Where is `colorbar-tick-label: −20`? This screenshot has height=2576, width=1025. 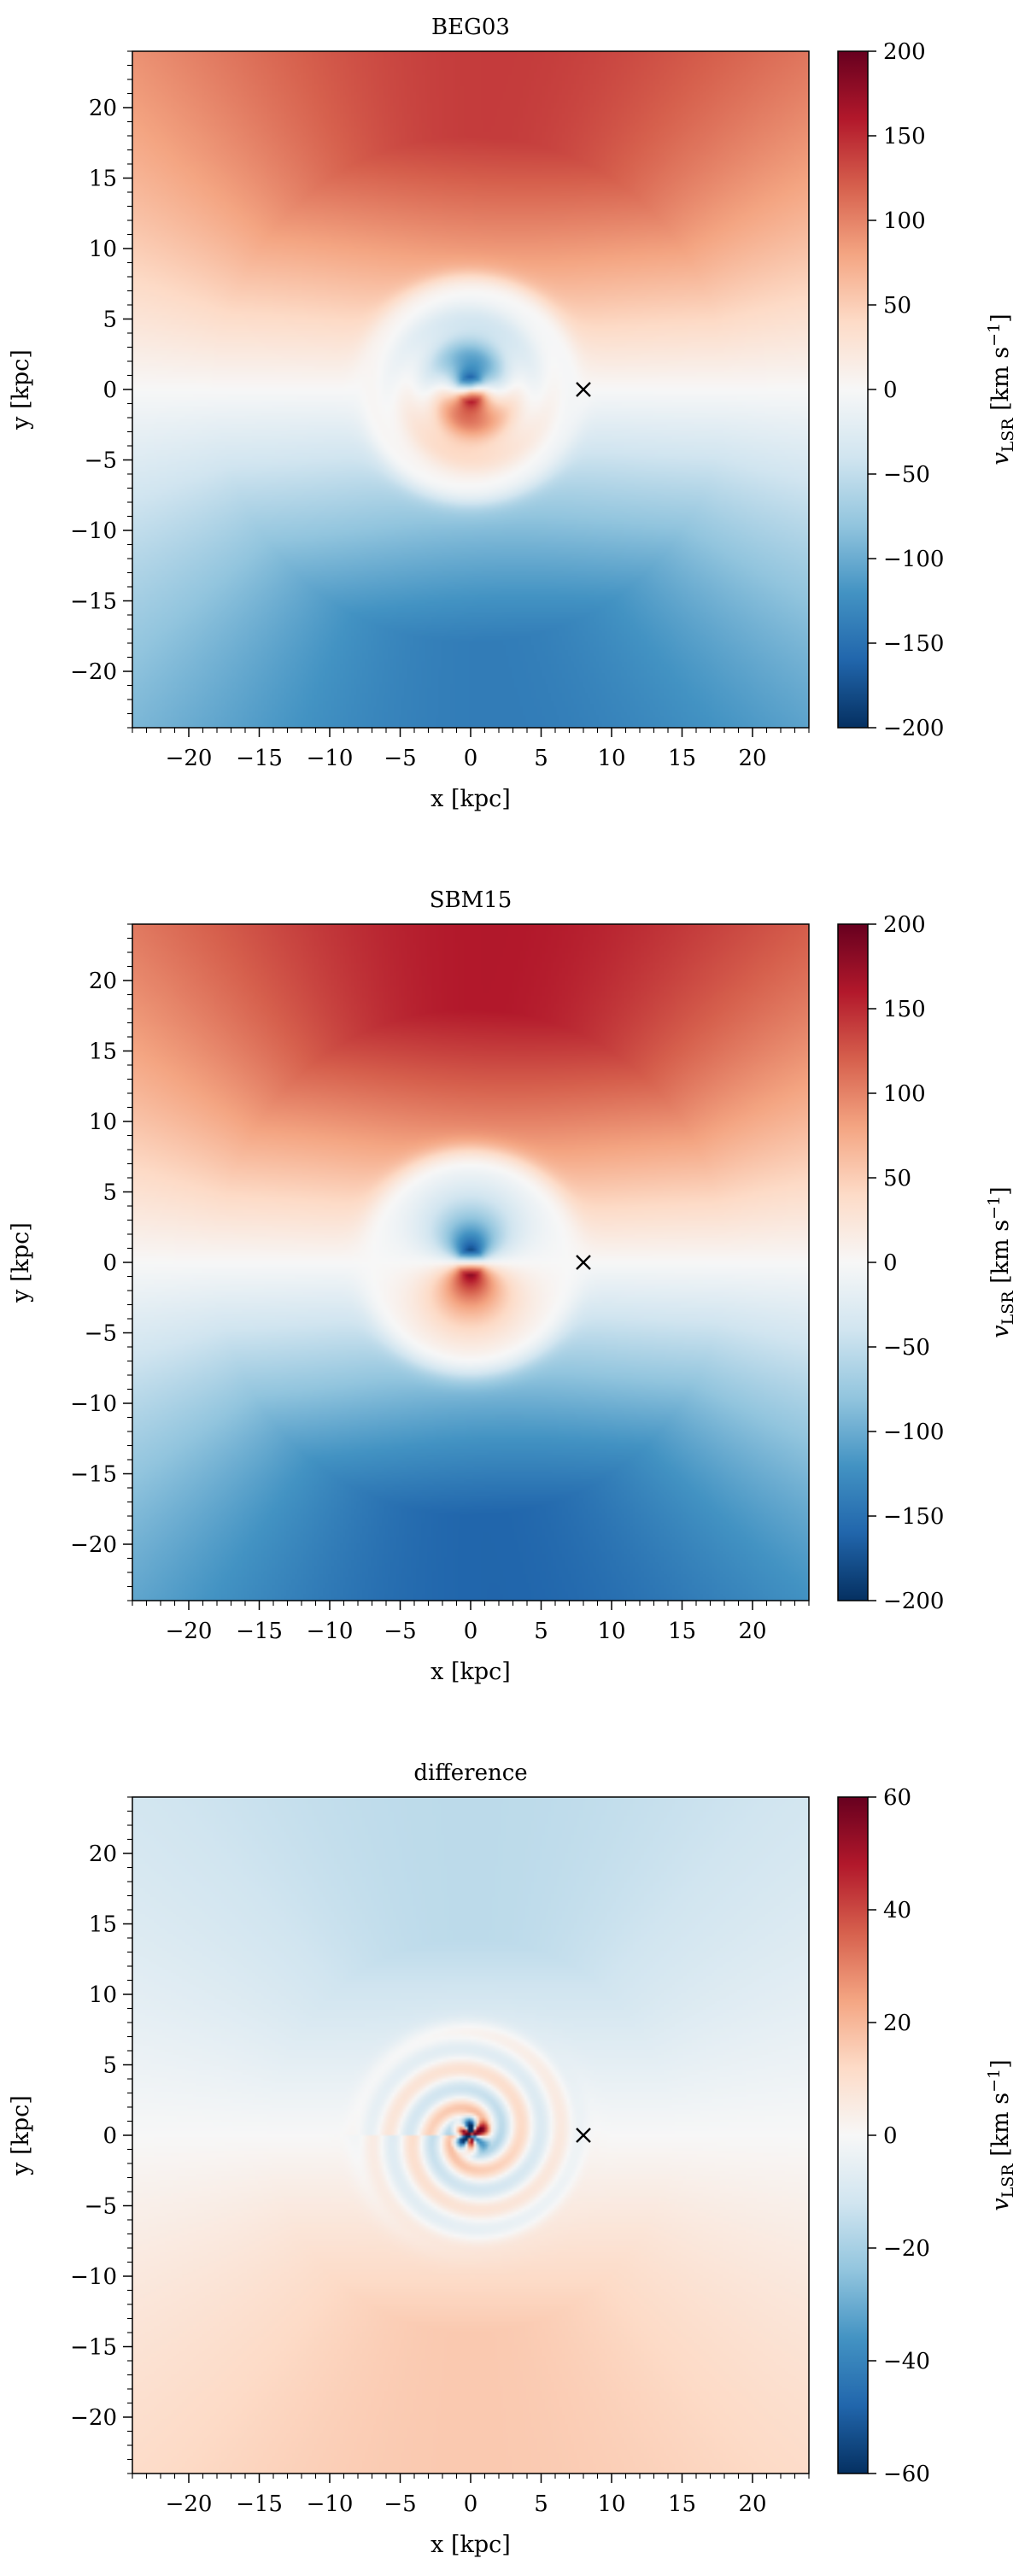 colorbar-tick-label: −20 is located at coordinates (906, 2249).